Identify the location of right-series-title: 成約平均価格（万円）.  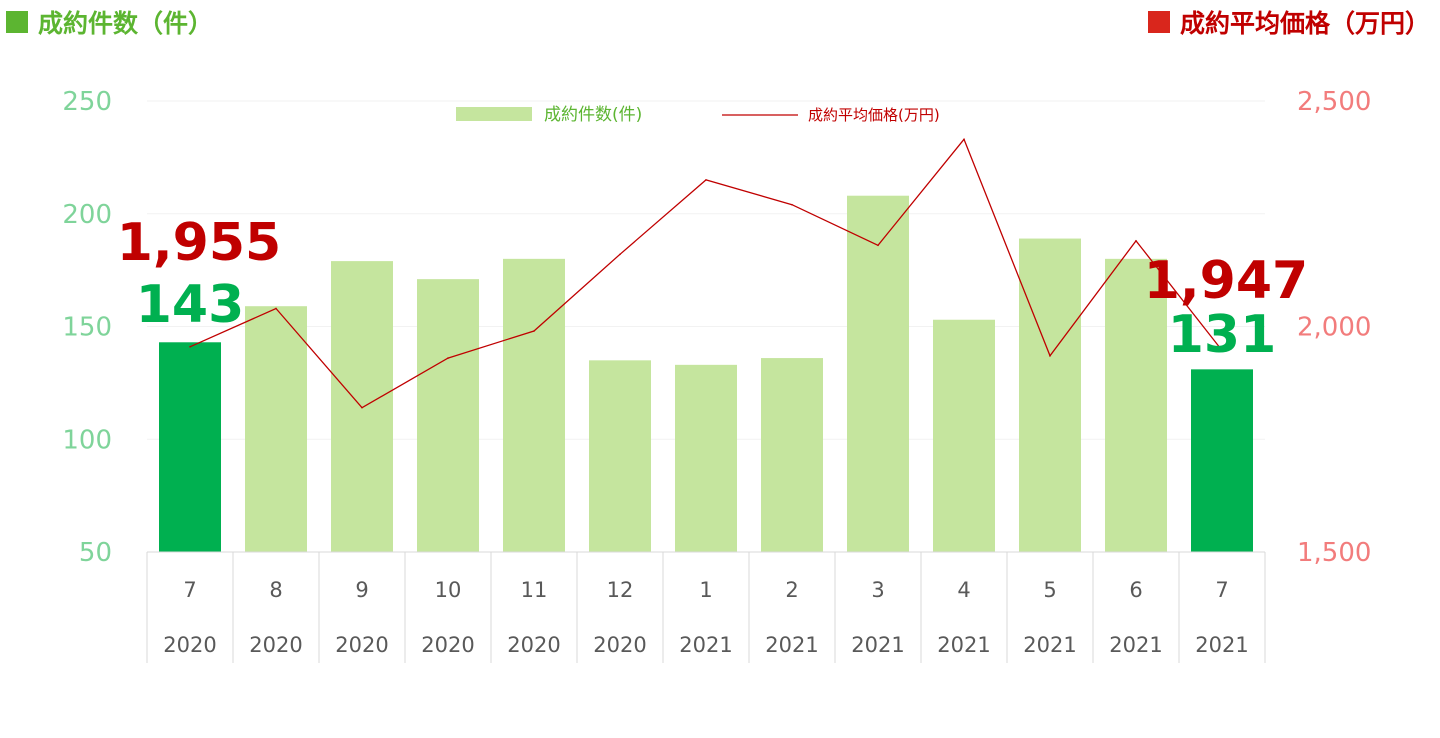
(1304, 23).